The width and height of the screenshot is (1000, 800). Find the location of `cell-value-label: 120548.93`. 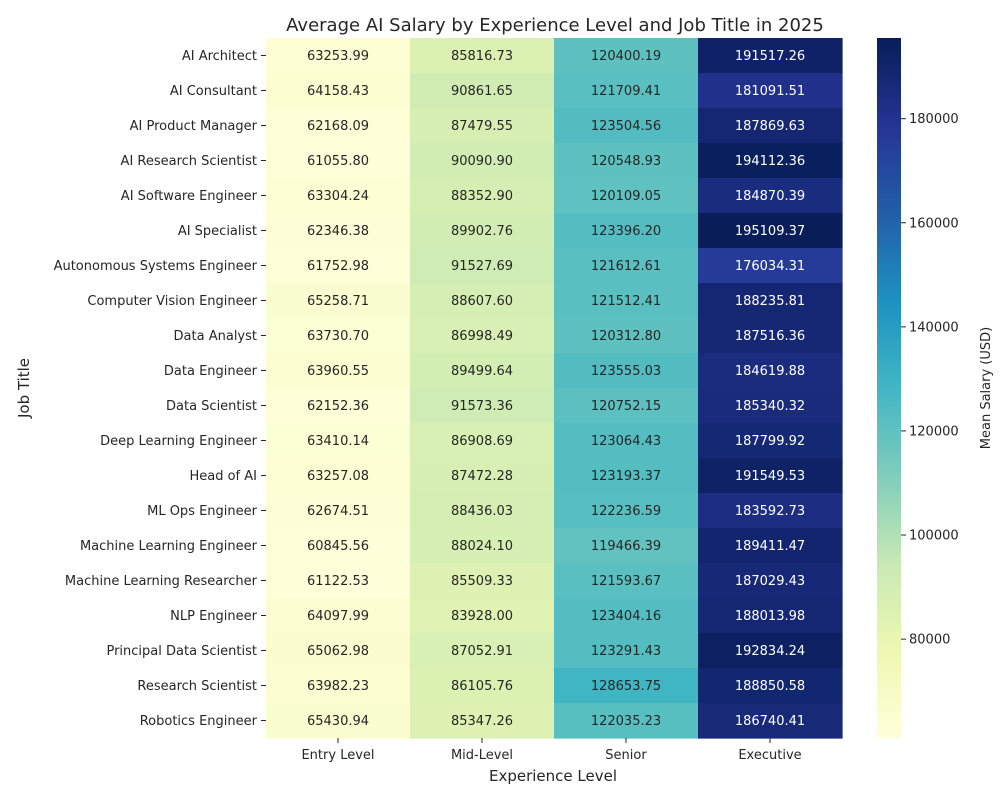

cell-value-label: 120548.93 is located at coordinates (626, 161).